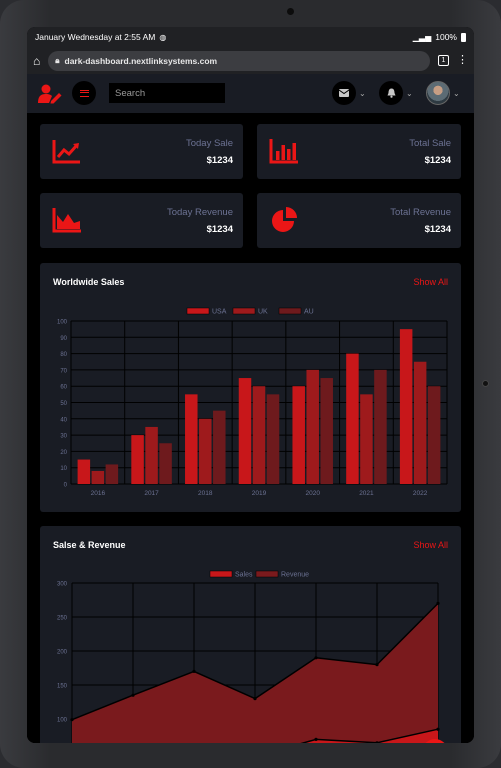 This screenshot has width=501, height=768. What do you see at coordinates (422, 37) in the screenshot?
I see `signal-icon: ▁▃▅` at bounding box center [422, 37].